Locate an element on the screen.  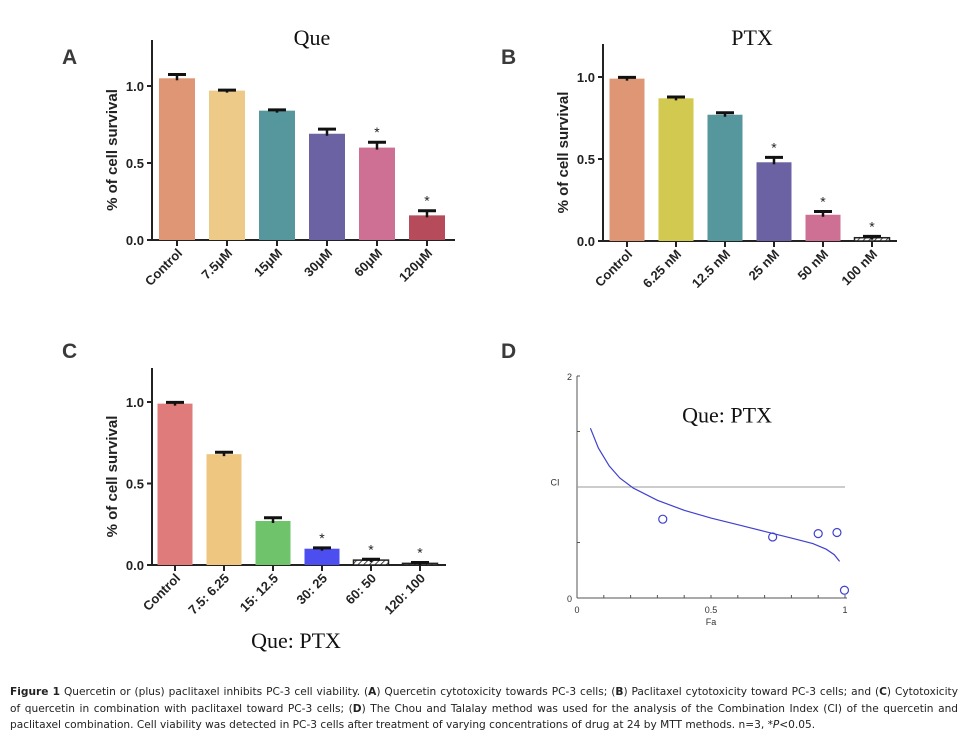
panel-letter-a: A is located at coordinates (69, 57).